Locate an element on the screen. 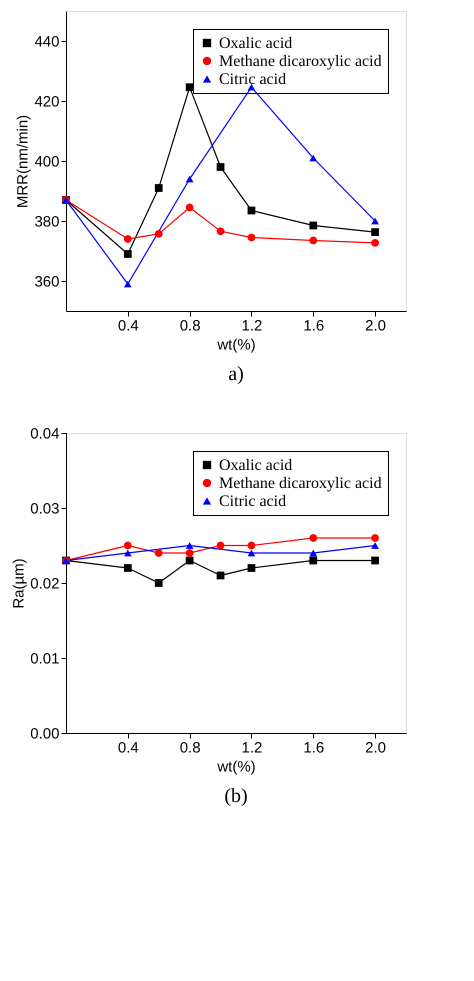 The image size is (474, 981). y-axis-title: MRR(nm/min) is located at coordinates (23, 161).